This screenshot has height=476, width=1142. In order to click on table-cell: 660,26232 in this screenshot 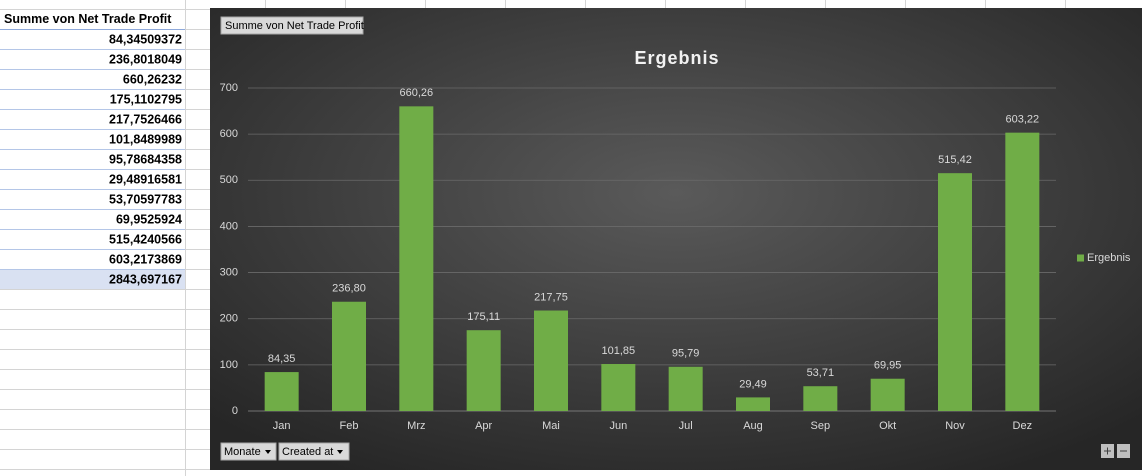, I will do `click(152, 79)`.